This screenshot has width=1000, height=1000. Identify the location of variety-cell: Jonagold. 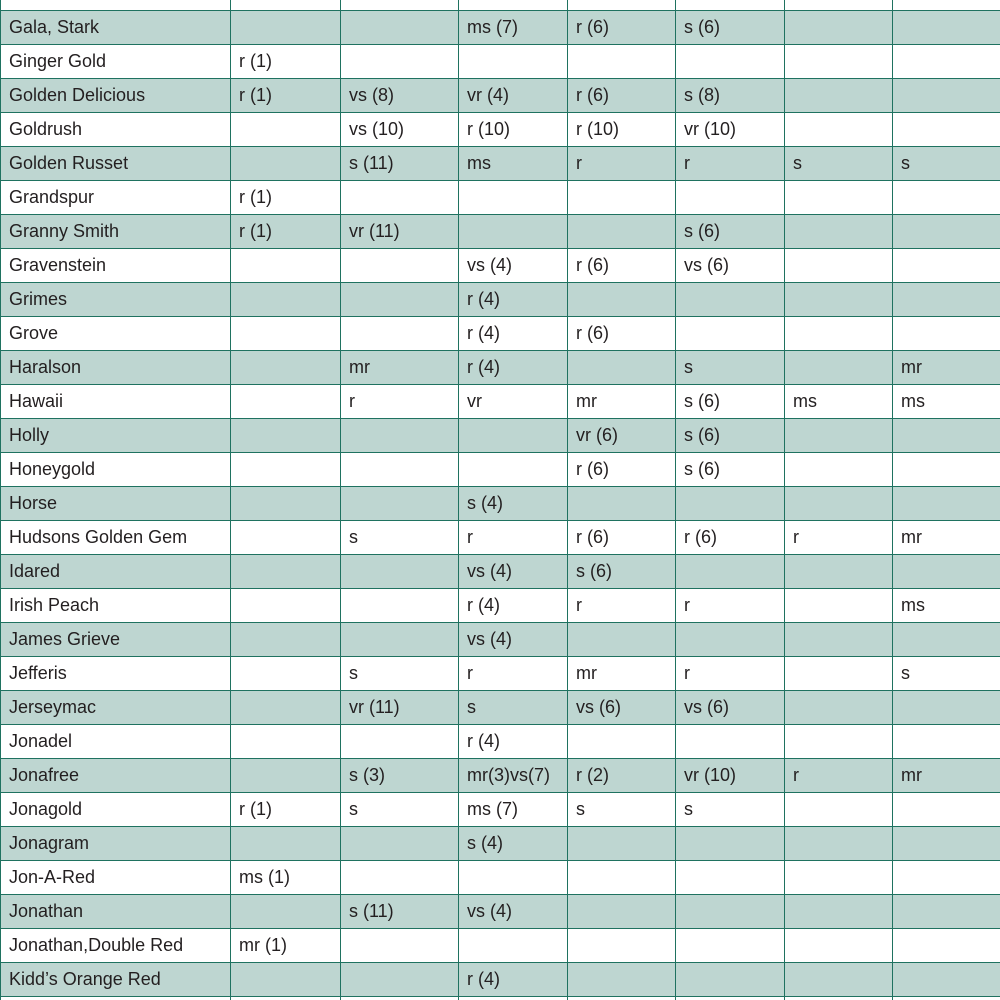
(115, 809).